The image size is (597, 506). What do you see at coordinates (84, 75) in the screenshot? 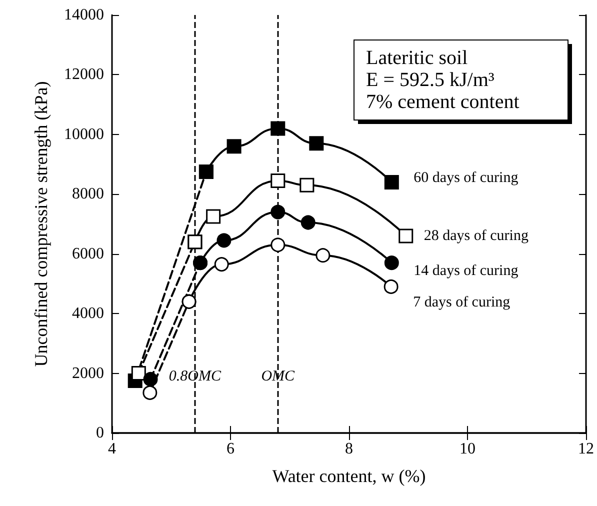
I see `y-tick-label: 12000` at bounding box center [84, 75].